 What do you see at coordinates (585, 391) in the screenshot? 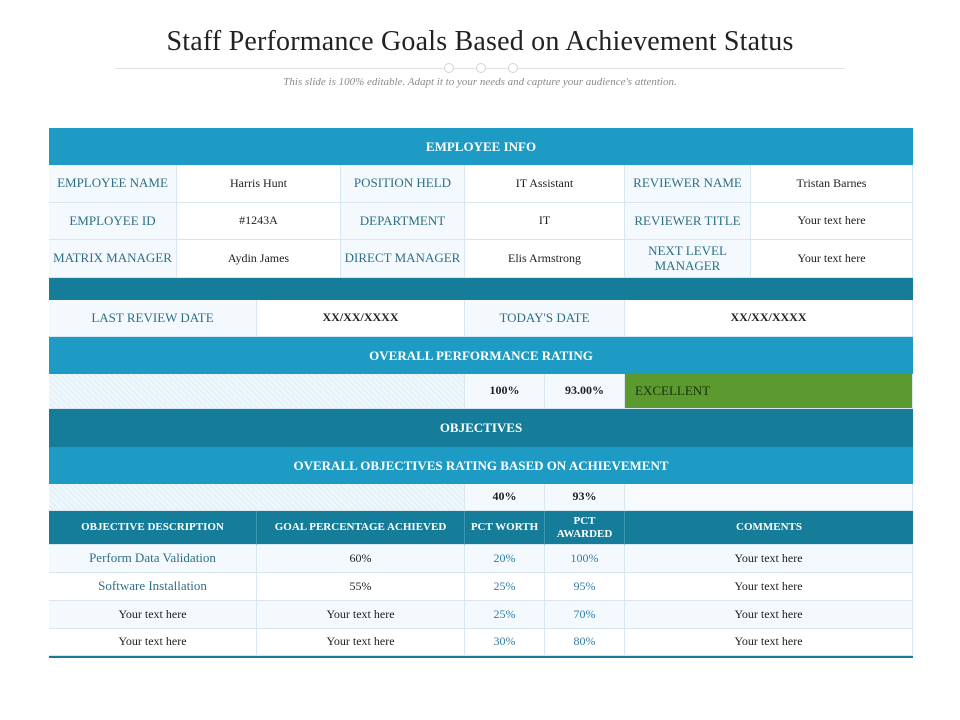
I see `performance-score: 93.00%` at bounding box center [585, 391].